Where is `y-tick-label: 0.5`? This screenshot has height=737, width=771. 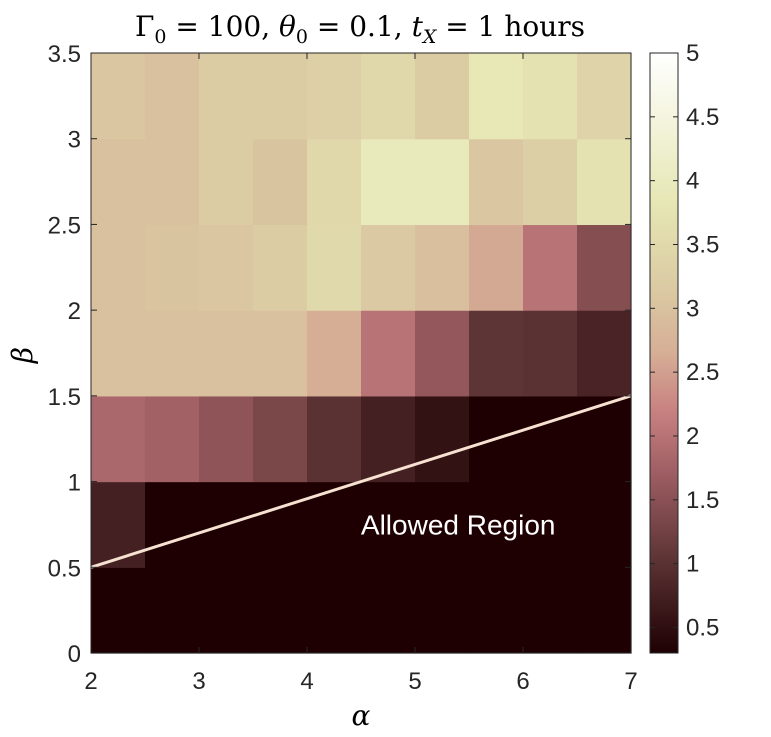 y-tick-label: 0.5 is located at coordinates (64, 568).